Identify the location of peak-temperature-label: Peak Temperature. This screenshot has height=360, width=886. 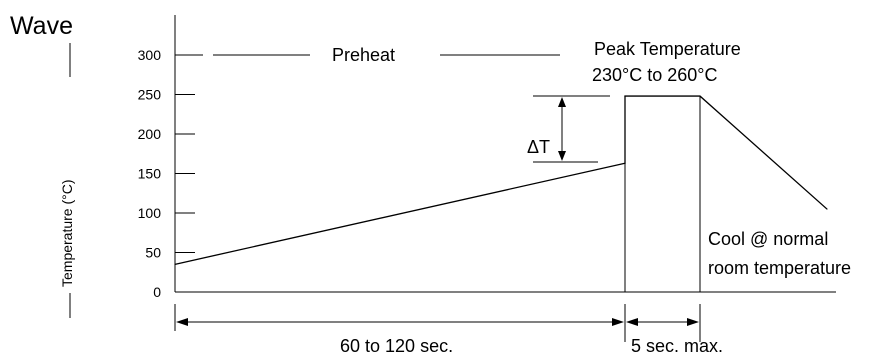
(667, 49).